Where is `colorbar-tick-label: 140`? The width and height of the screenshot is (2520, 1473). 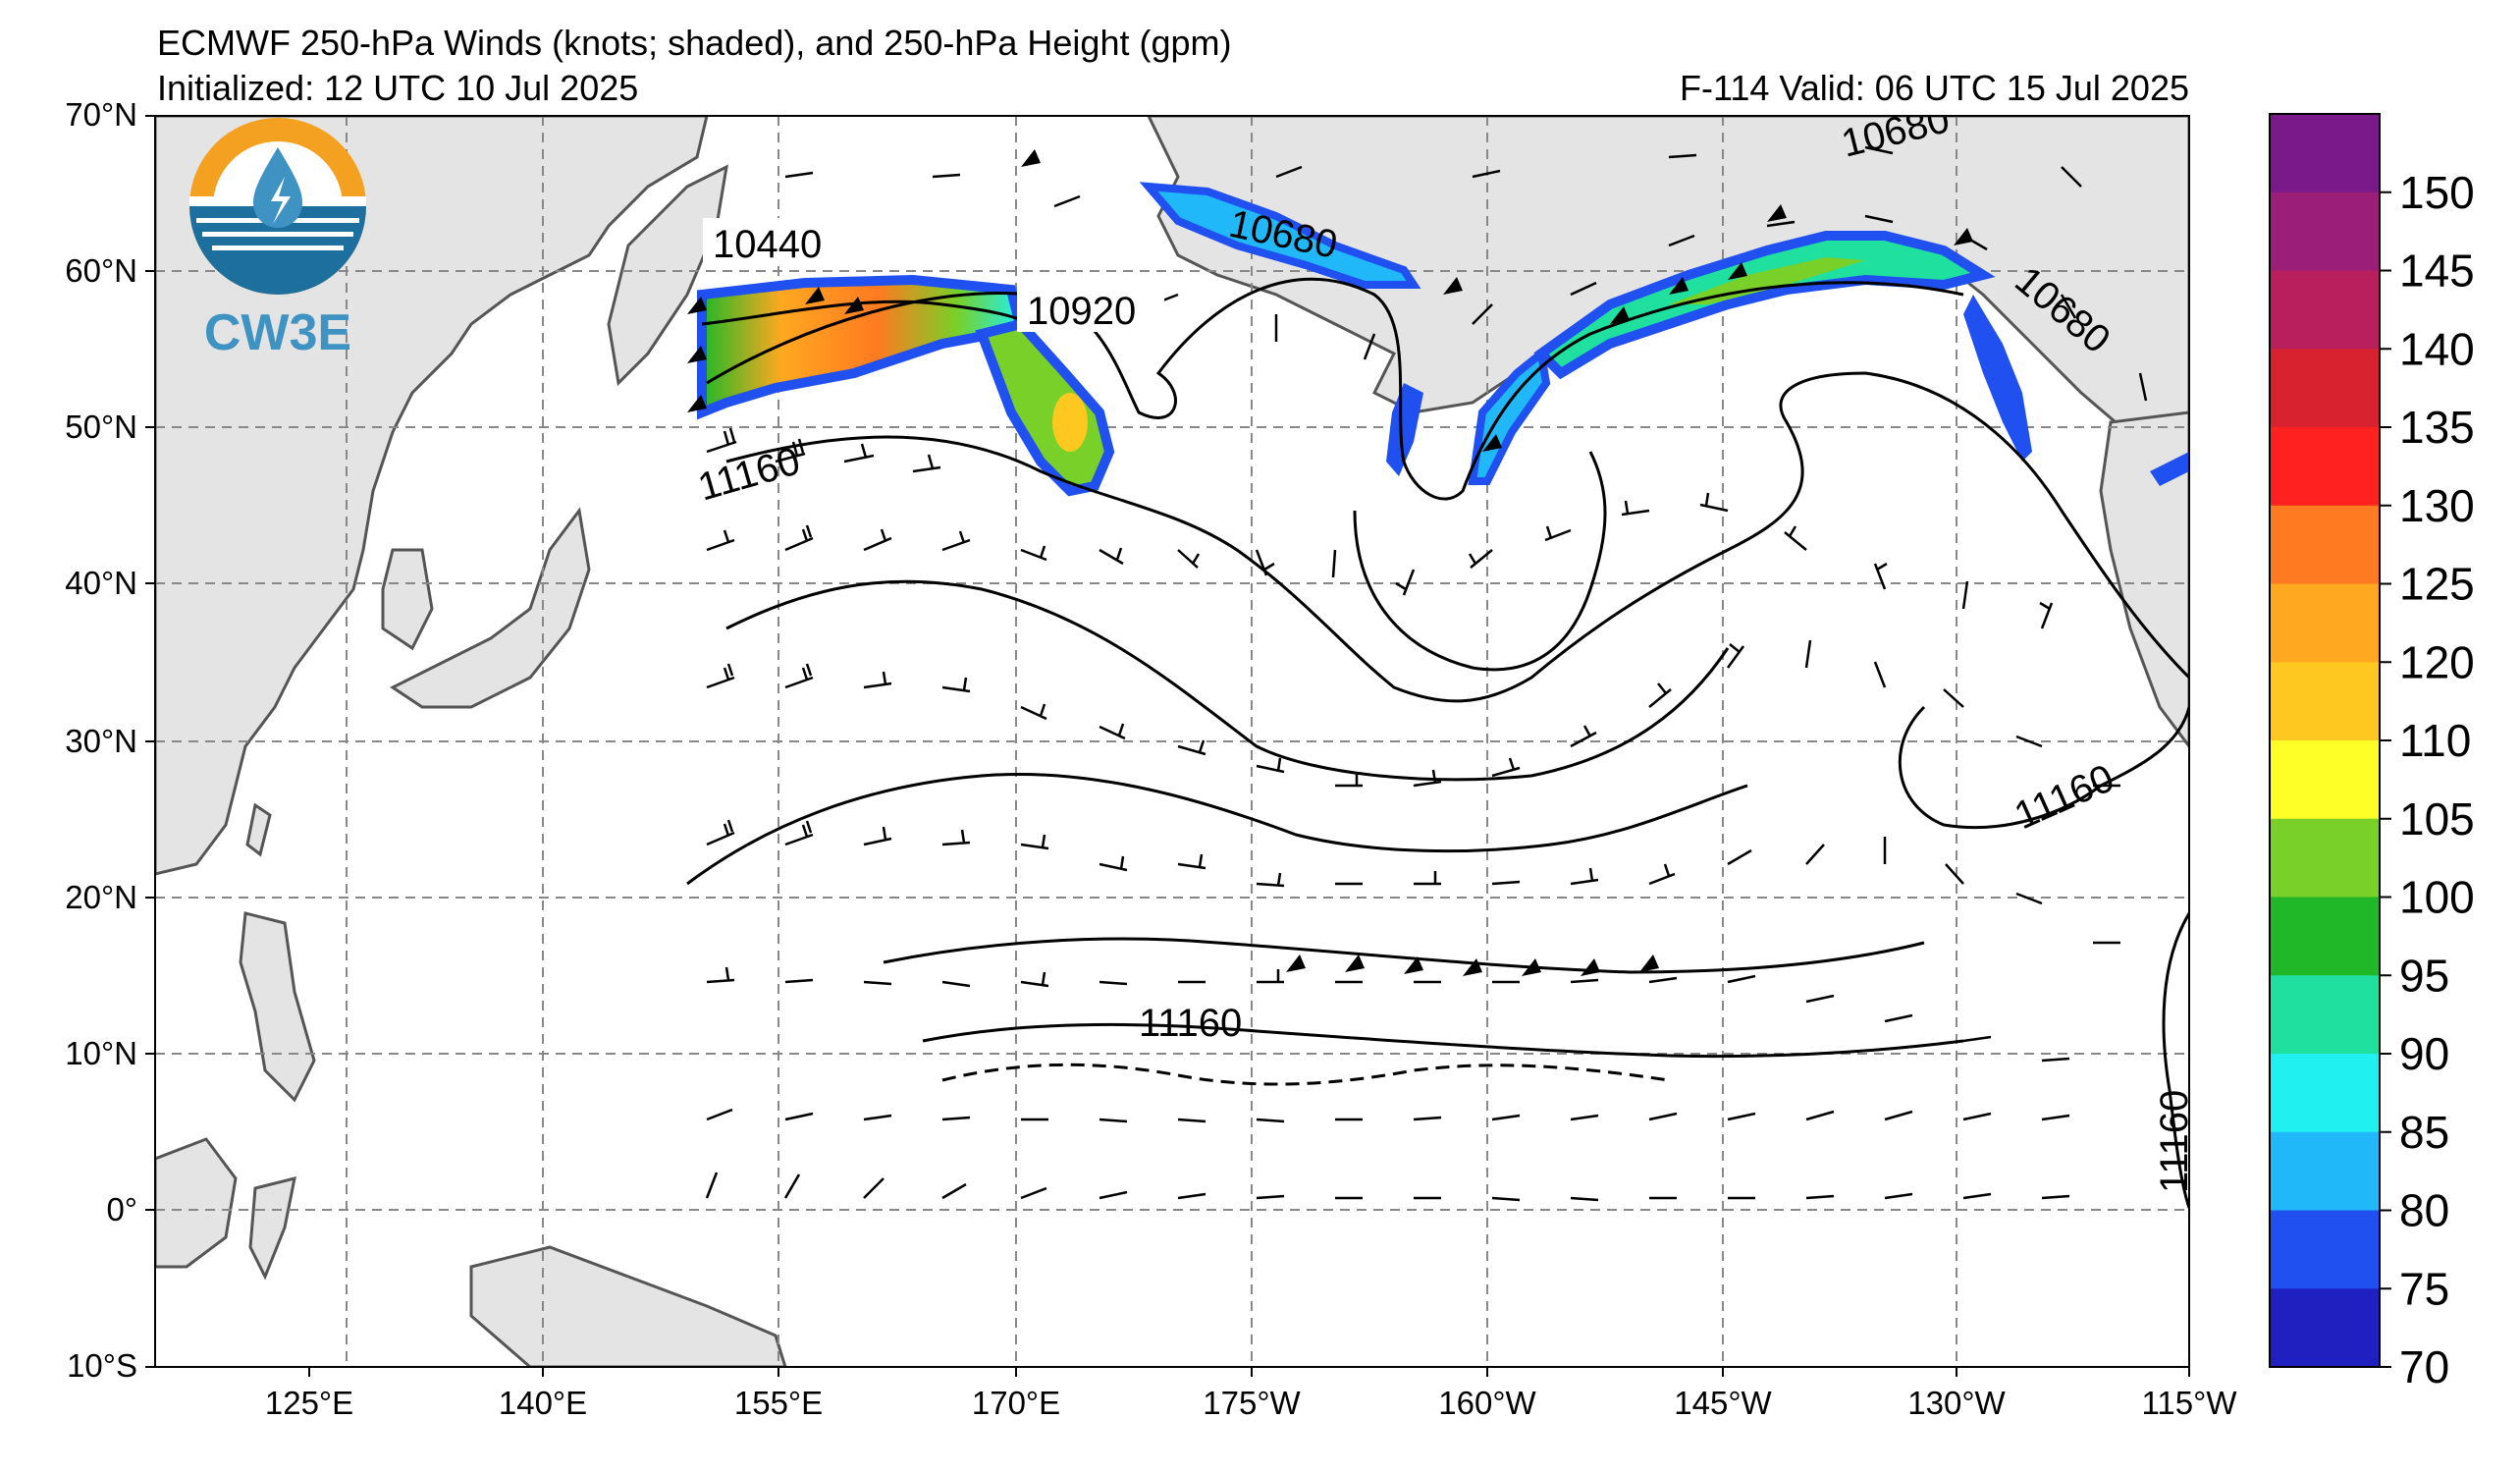 colorbar-tick-label: 140 is located at coordinates (2437, 348).